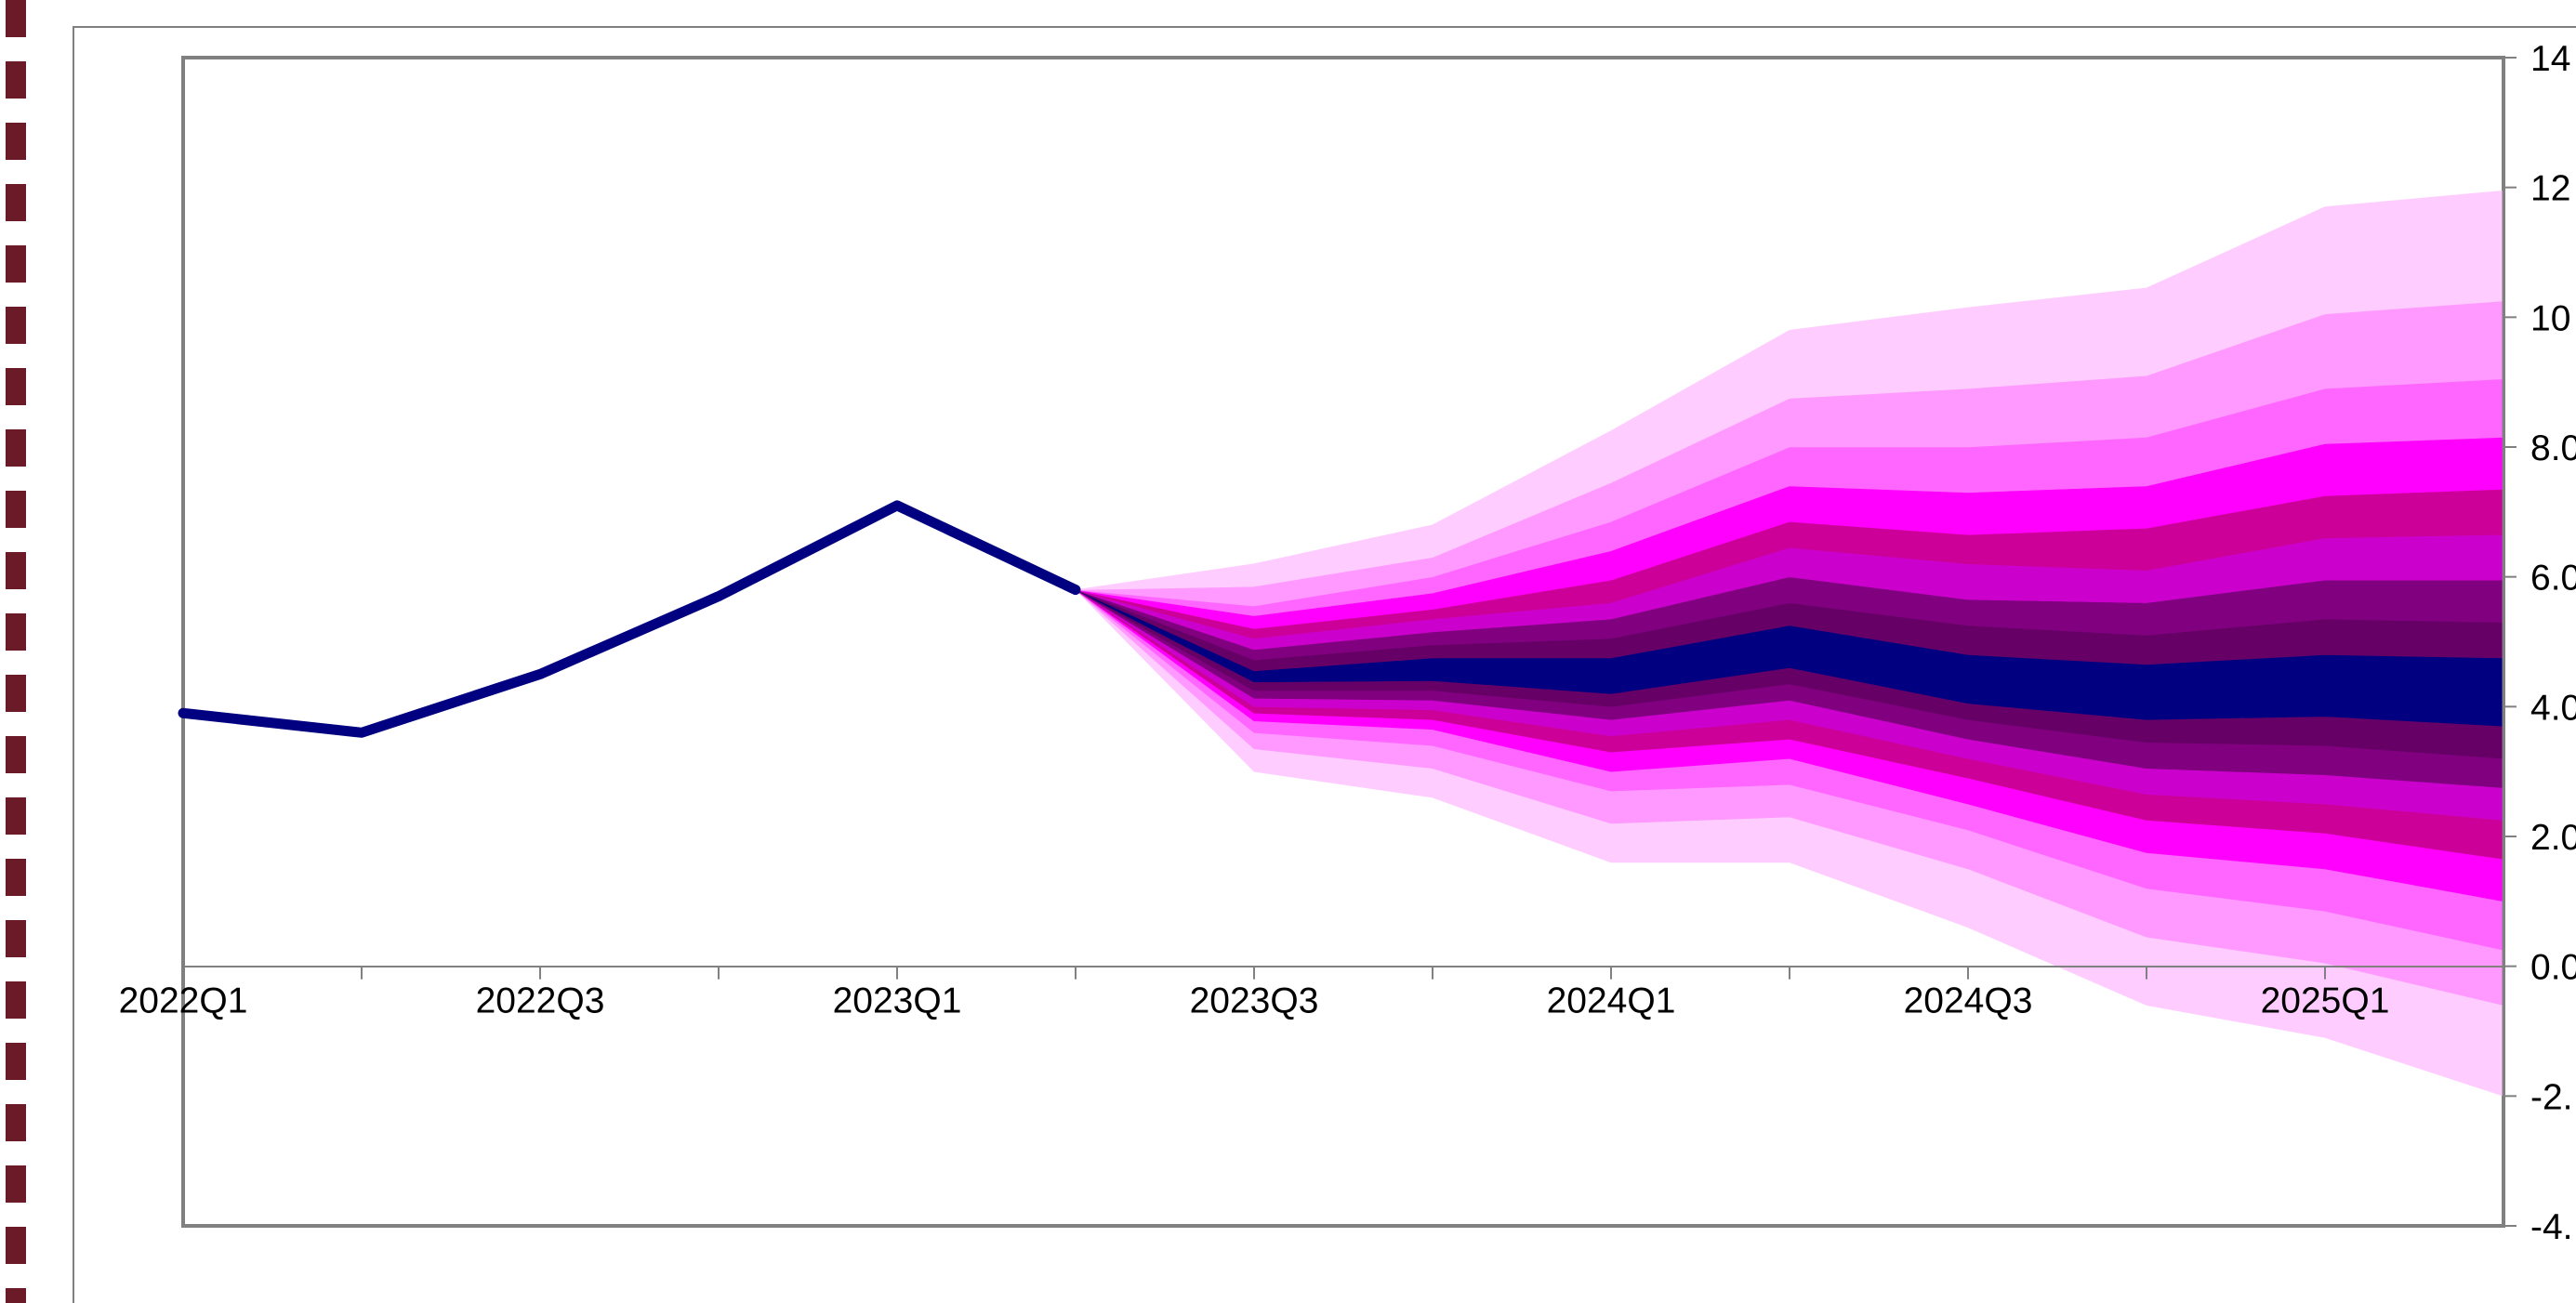 The width and height of the screenshot is (2576, 1303). I want to click on y-tick-label: -4., so click(2551, 1227).